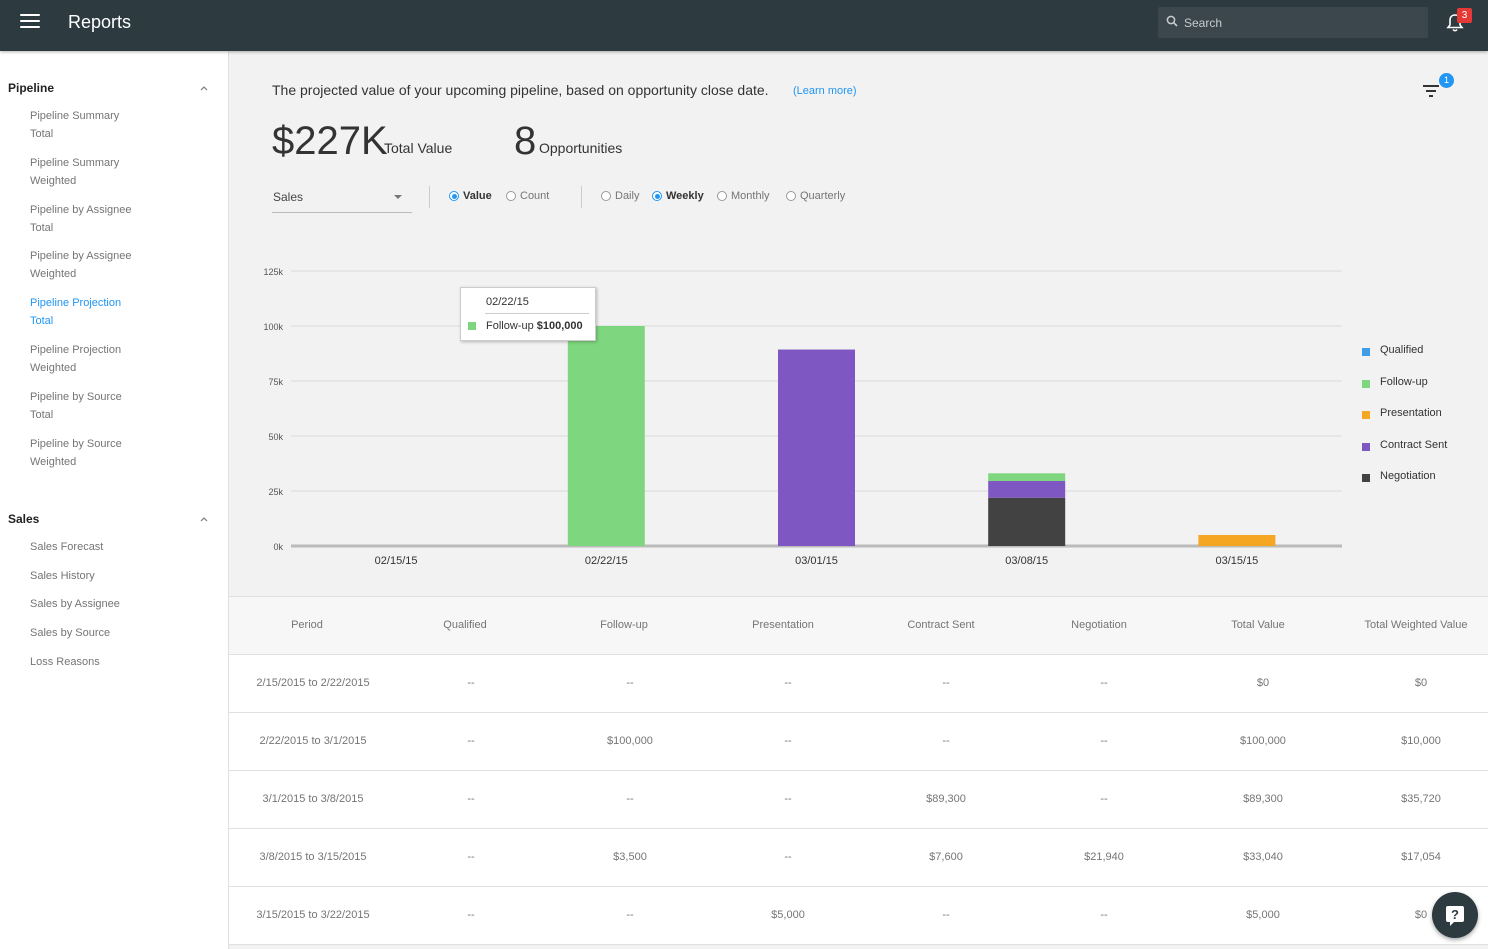  What do you see at coordinates (1455, 915) in the screenshot?
I see `help-button: ?` at bounding box center [1455, 915].